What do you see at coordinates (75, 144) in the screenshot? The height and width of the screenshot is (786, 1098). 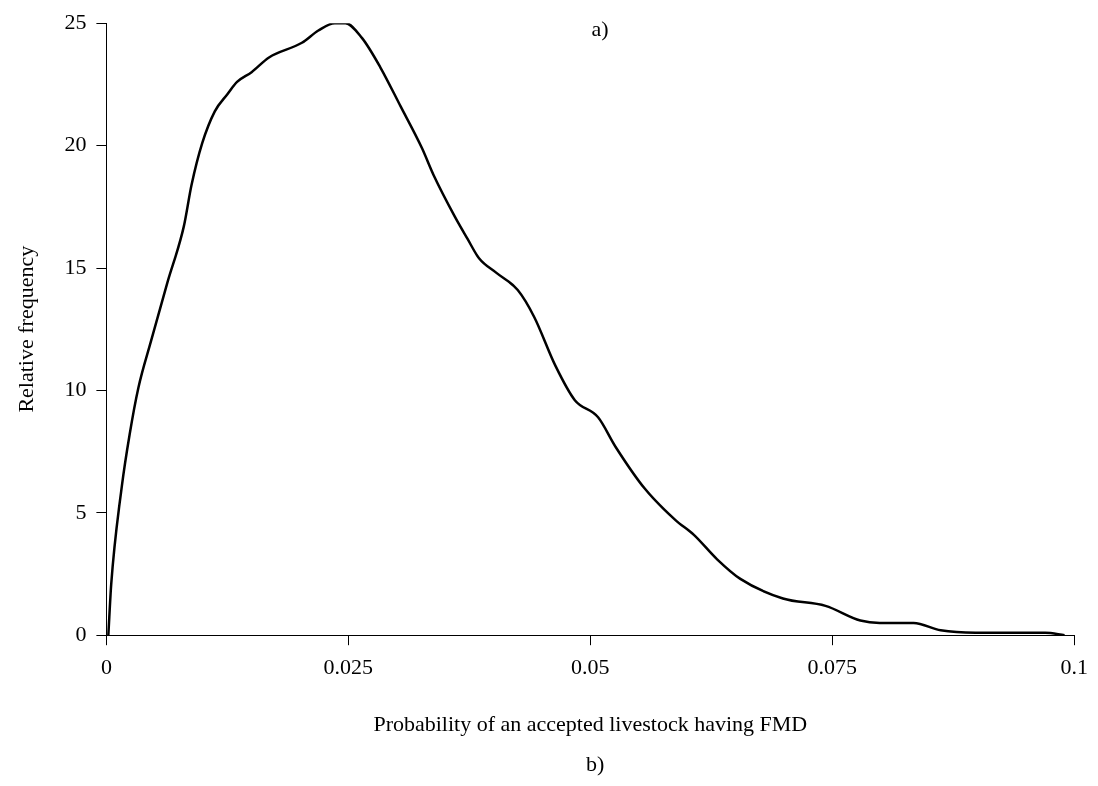 I see `y-tick-label: 20` at bounding box center [75, 144].